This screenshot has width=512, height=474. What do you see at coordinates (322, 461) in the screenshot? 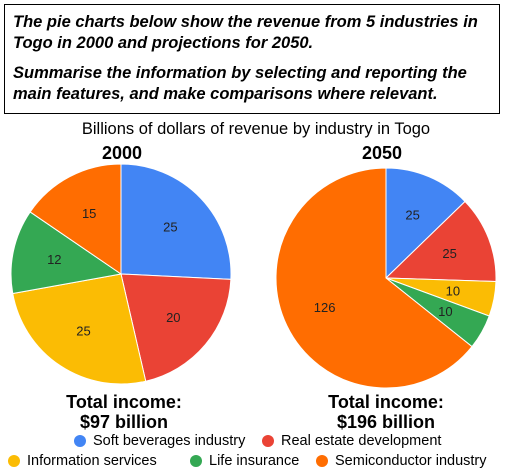
I see `legend-dot-semiconductor` at bounding box center [322, 461].